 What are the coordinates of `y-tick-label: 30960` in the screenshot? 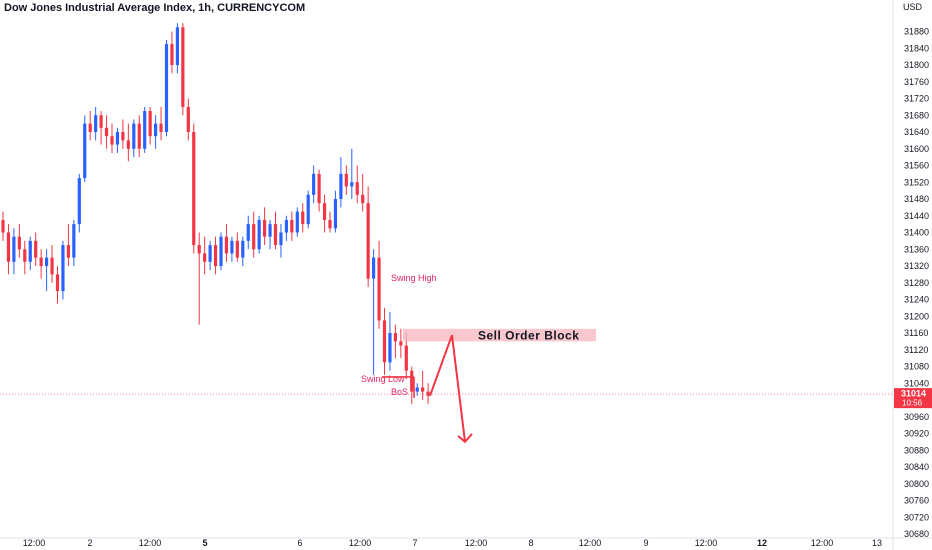 It's located at (916, 417).